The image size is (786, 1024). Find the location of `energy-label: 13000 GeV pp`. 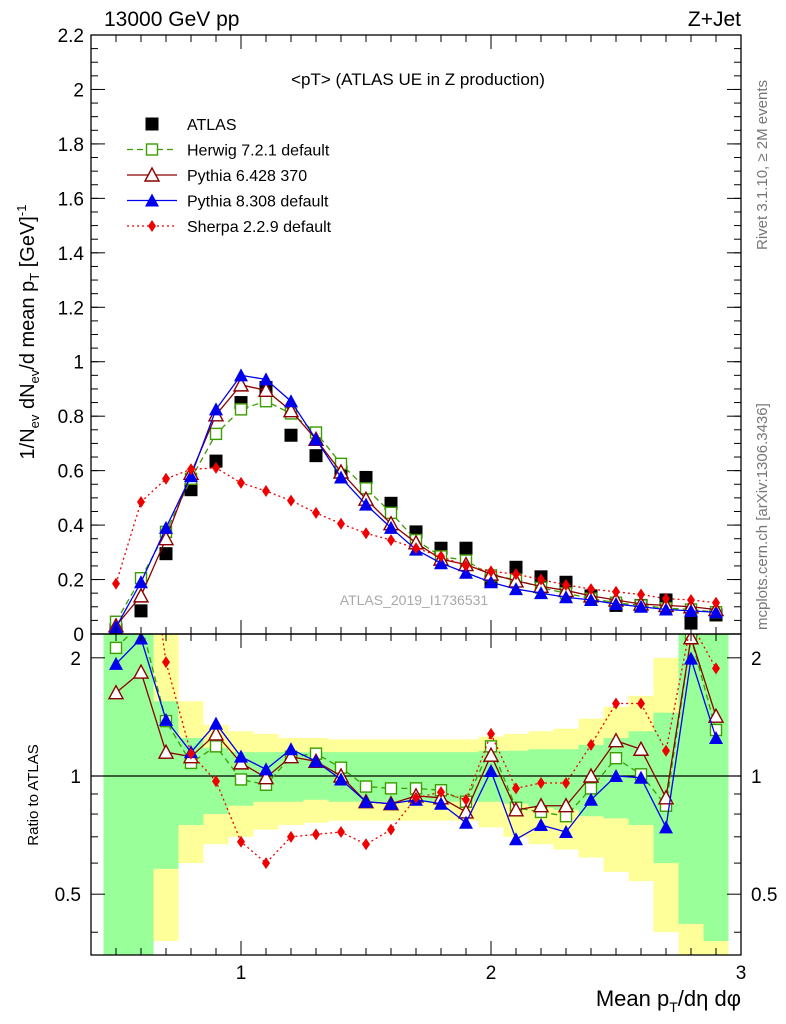

energy-label: 13000 GeV pp is located at coordinates (171, 19).